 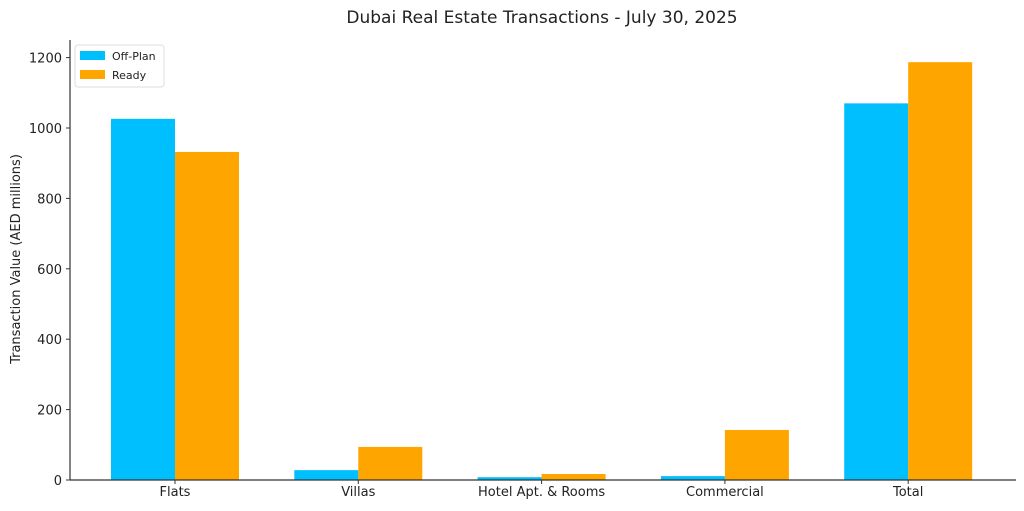 I want to click on y-tick-label: 400, so click(x=49, y=340).